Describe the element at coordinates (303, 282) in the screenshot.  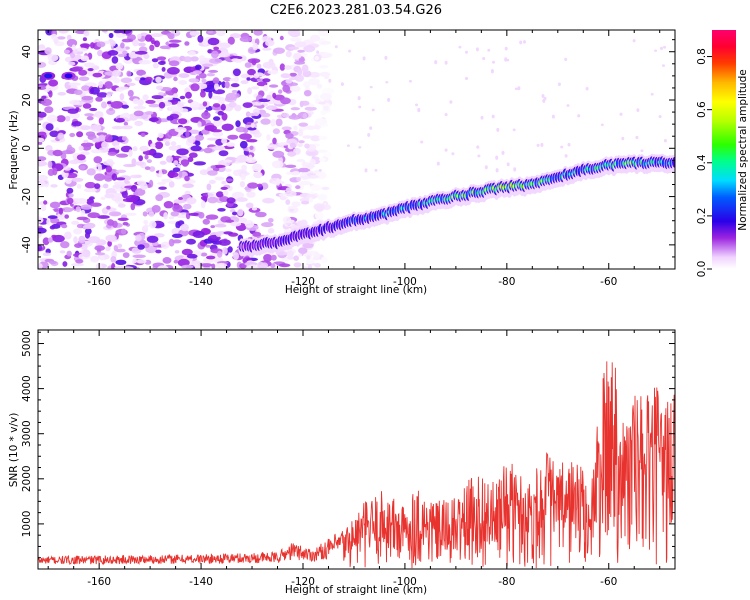
I see `spectrogram-xtick-label: -120` at that location.